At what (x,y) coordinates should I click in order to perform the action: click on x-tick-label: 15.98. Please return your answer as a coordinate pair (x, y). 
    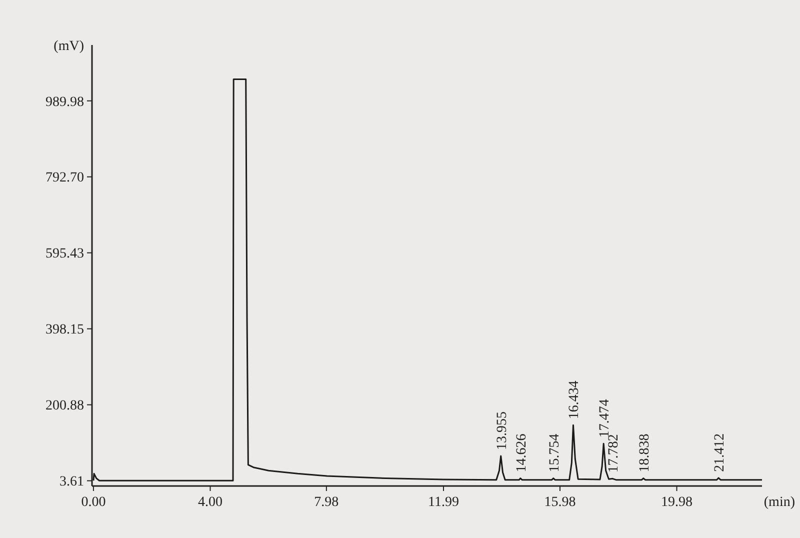
    Looking at the image, I should click on (560, 502).